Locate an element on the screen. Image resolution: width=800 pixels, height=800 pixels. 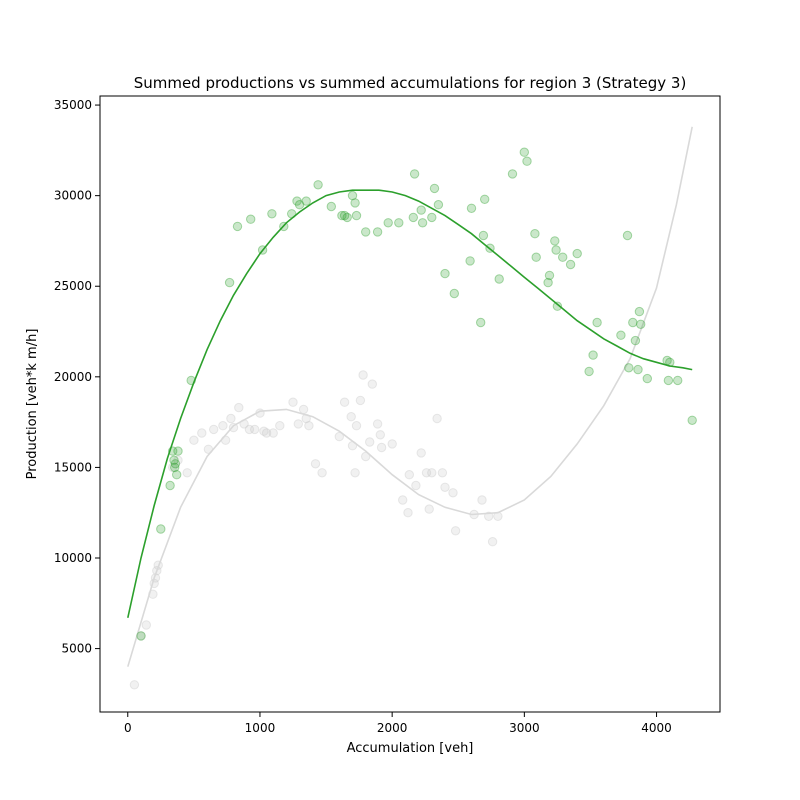
y-tick-label: 35000 is located at coordinates (73, 105).